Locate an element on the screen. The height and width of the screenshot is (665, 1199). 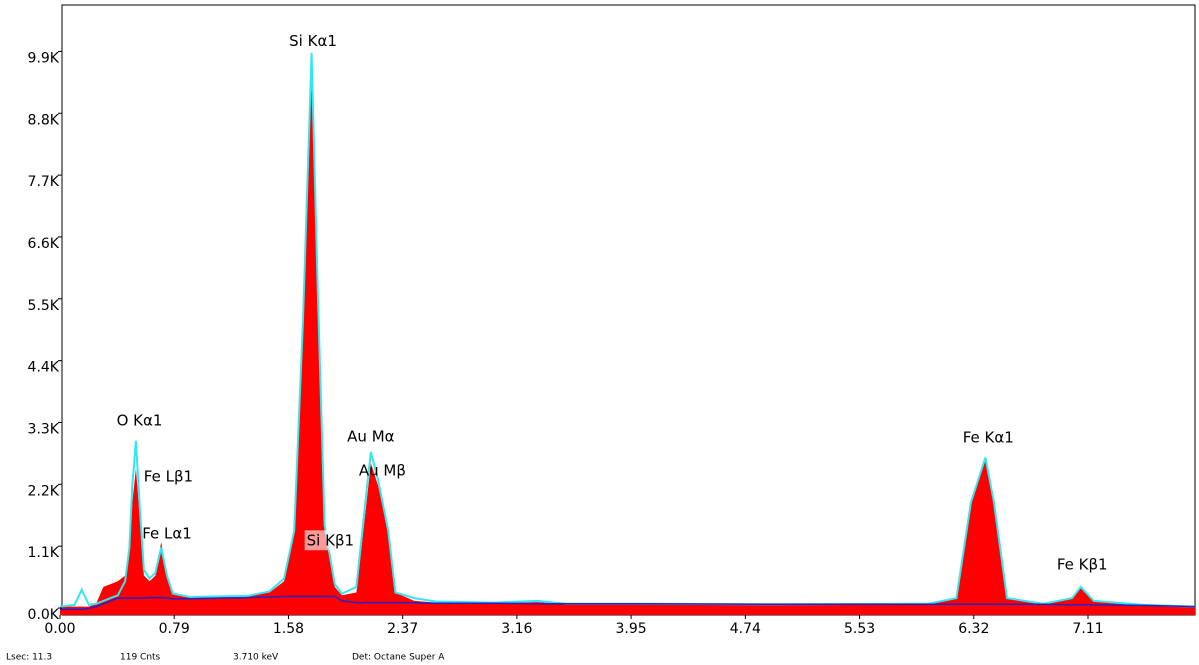
status-text: Det: Octane Super A is located at coordinates (398, 658).